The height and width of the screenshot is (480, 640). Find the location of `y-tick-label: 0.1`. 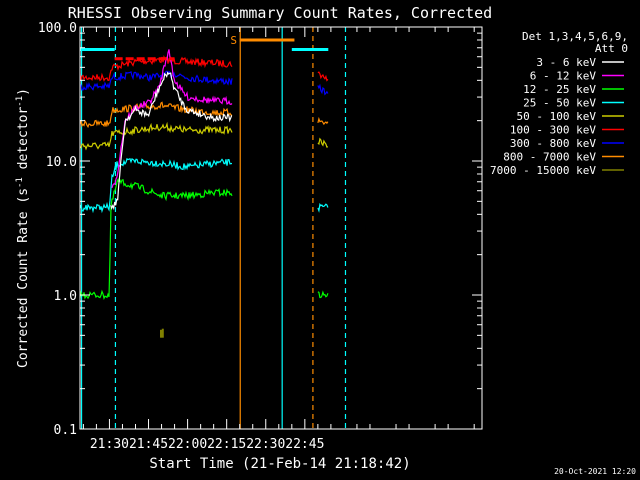

y-tick-label: 0.1 is located at coordinates (65, 430).